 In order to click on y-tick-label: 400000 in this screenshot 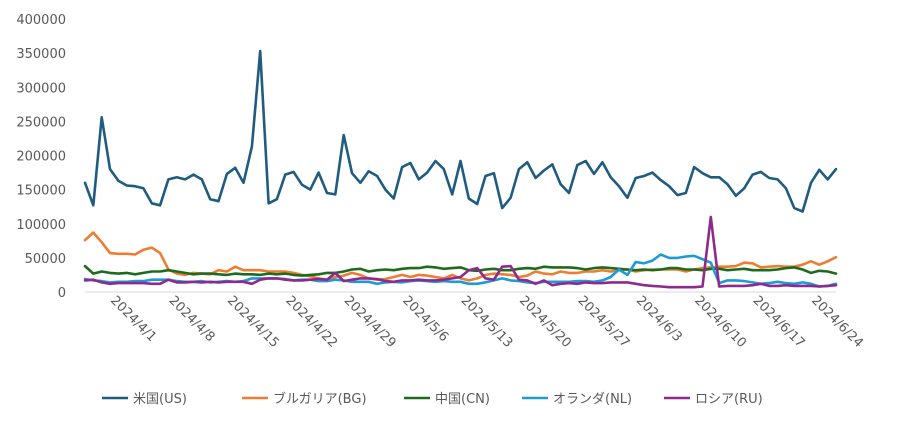, I will do `click(41, 20)`.